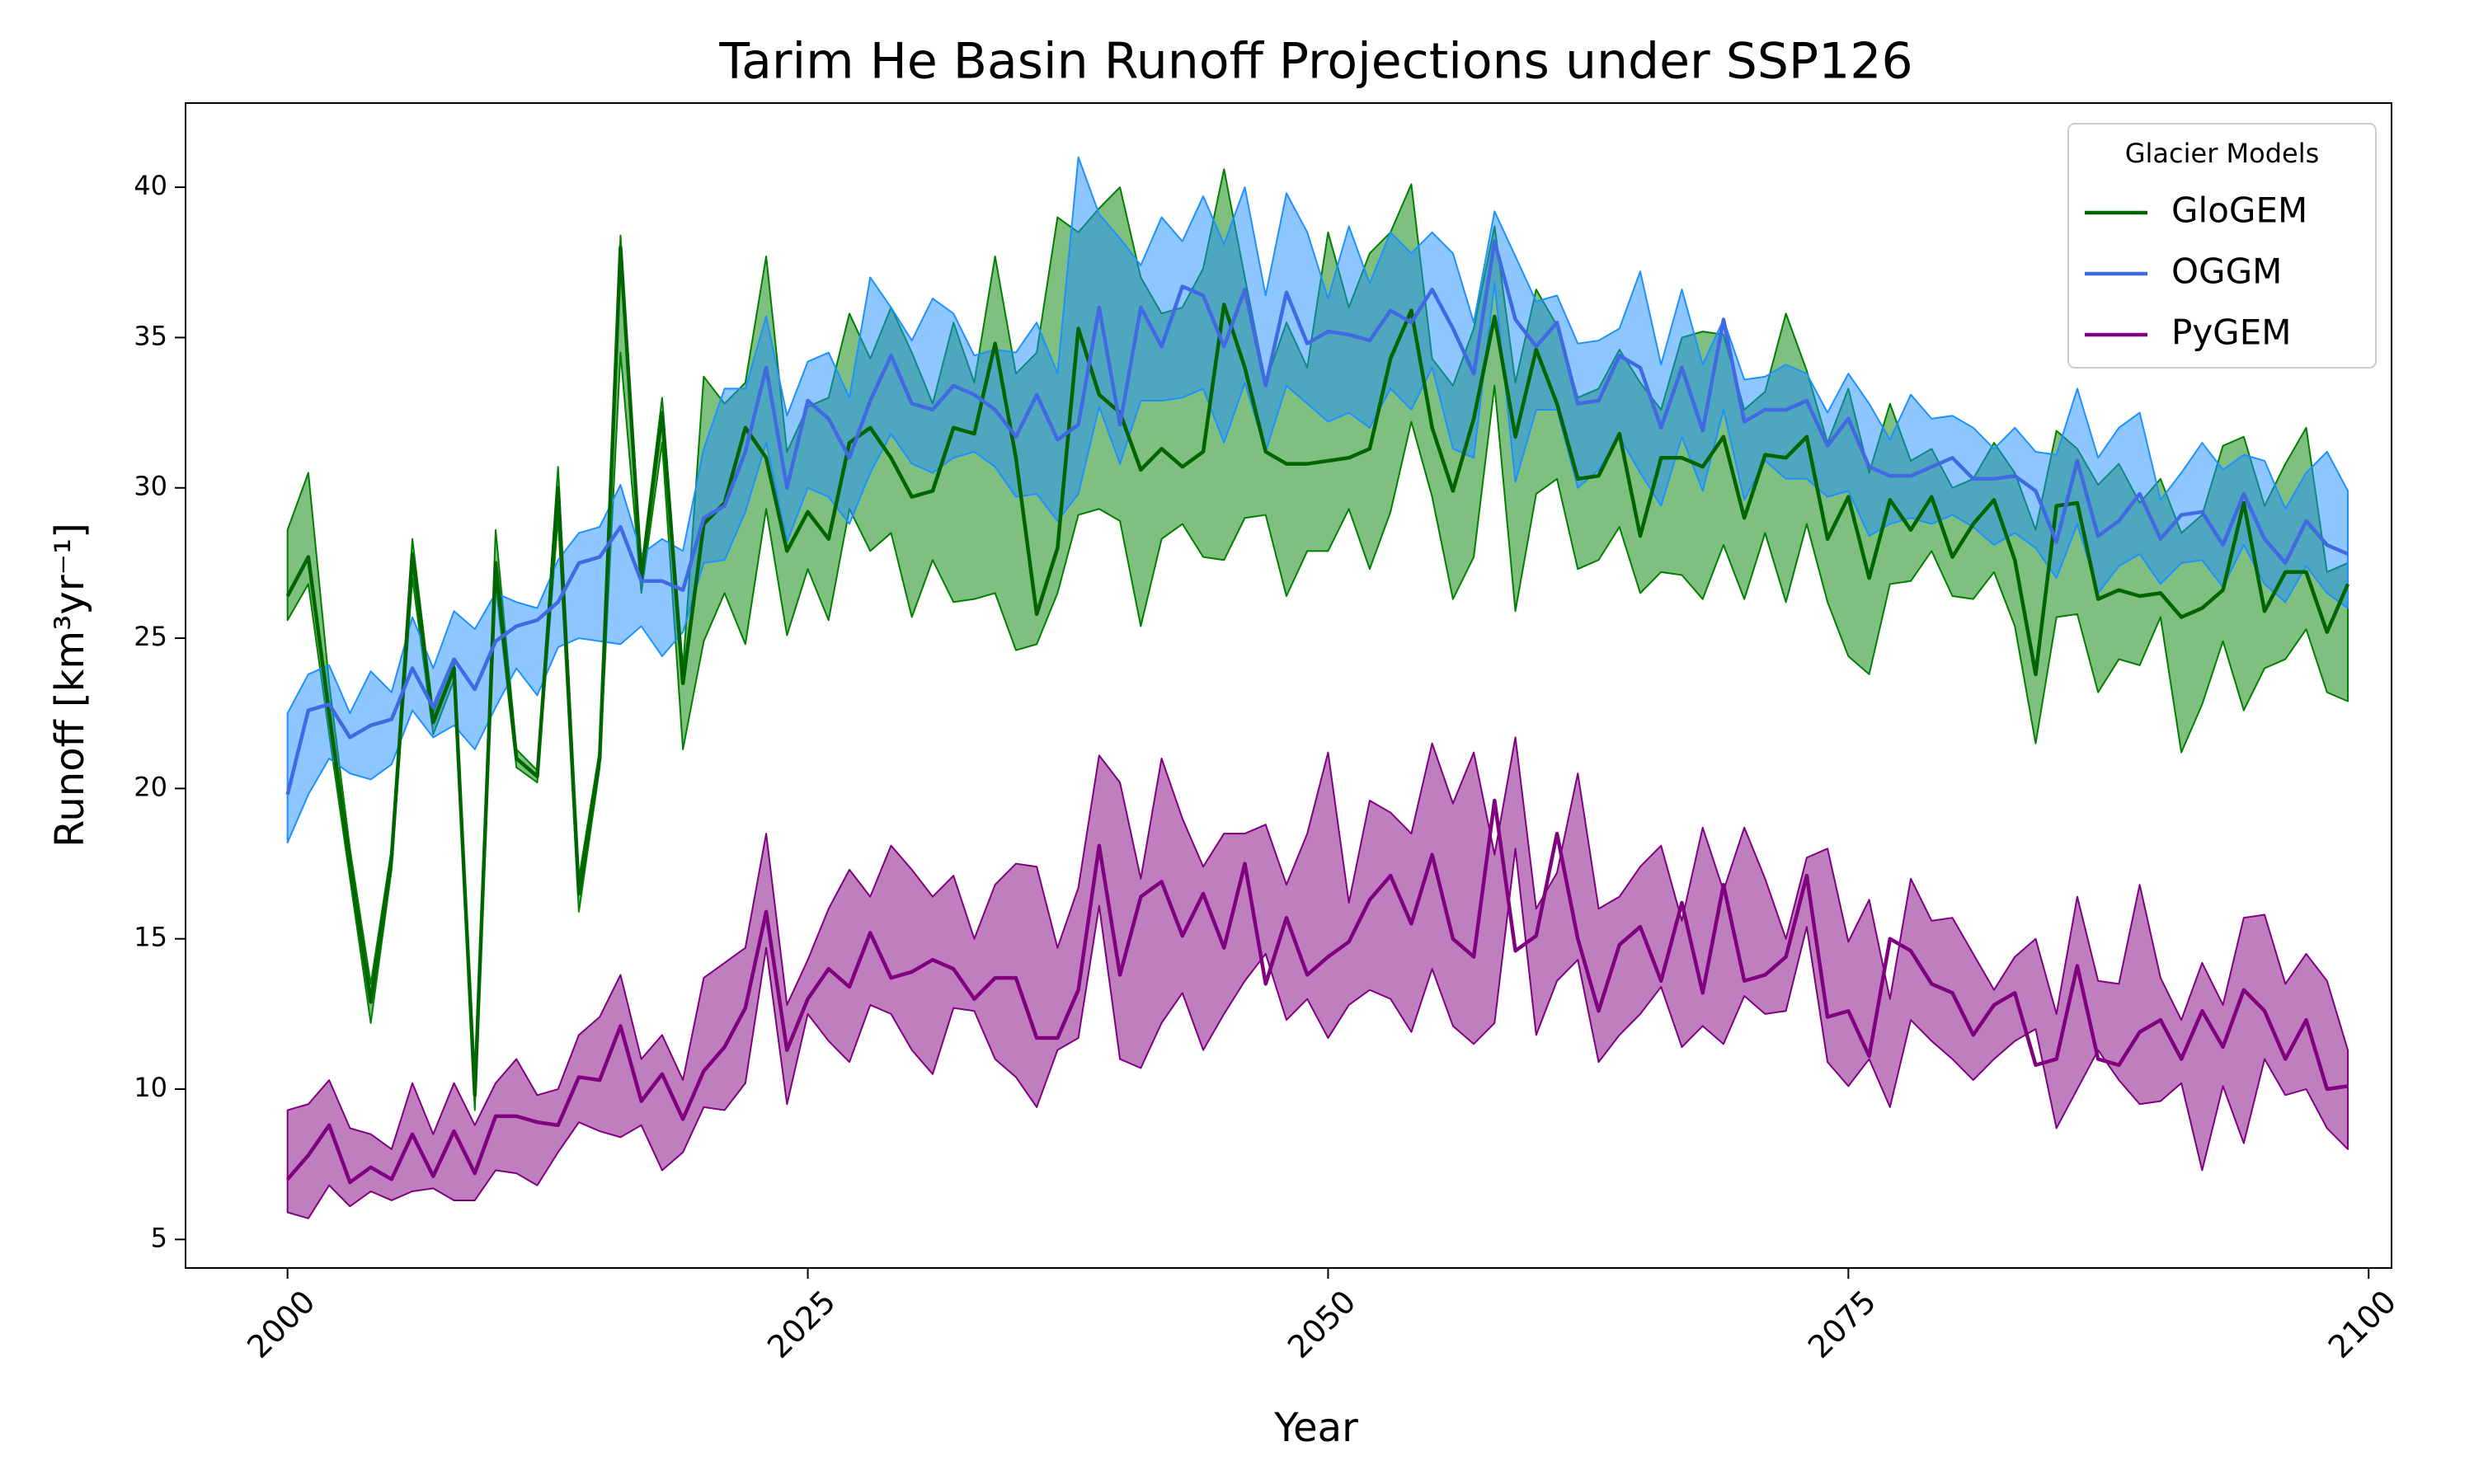  I want to click on x-axis-label: Year, so click(1315, 1428).